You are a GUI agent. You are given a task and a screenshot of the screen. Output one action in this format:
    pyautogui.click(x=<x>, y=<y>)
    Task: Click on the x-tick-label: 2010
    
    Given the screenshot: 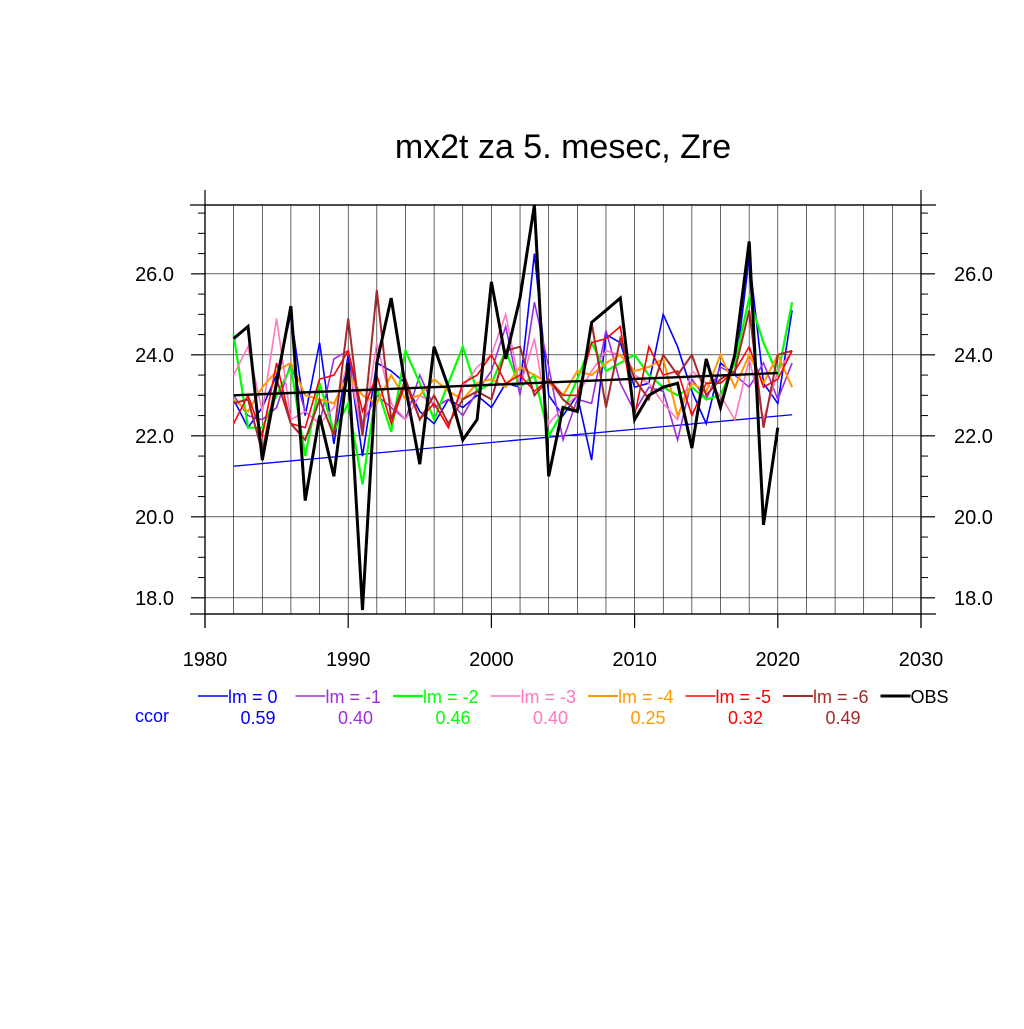 What is the action you would take?
    pyautogui.click(x=634, y=660)
    